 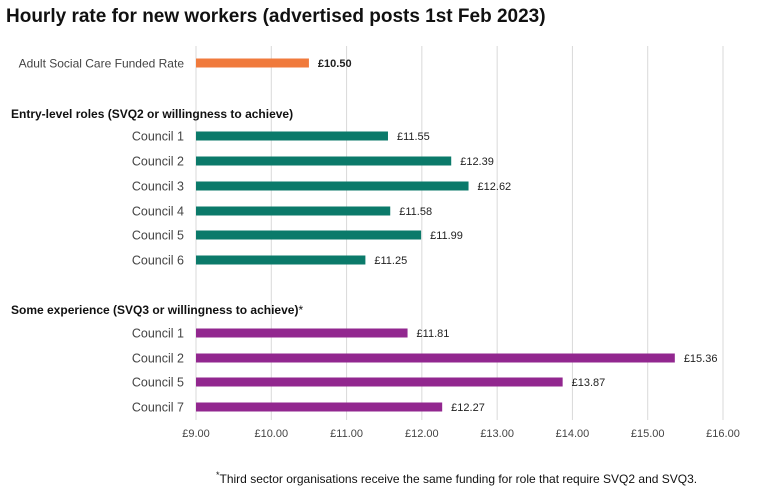 I want to click on data-label: £11.81, so click(x=433, y=334).